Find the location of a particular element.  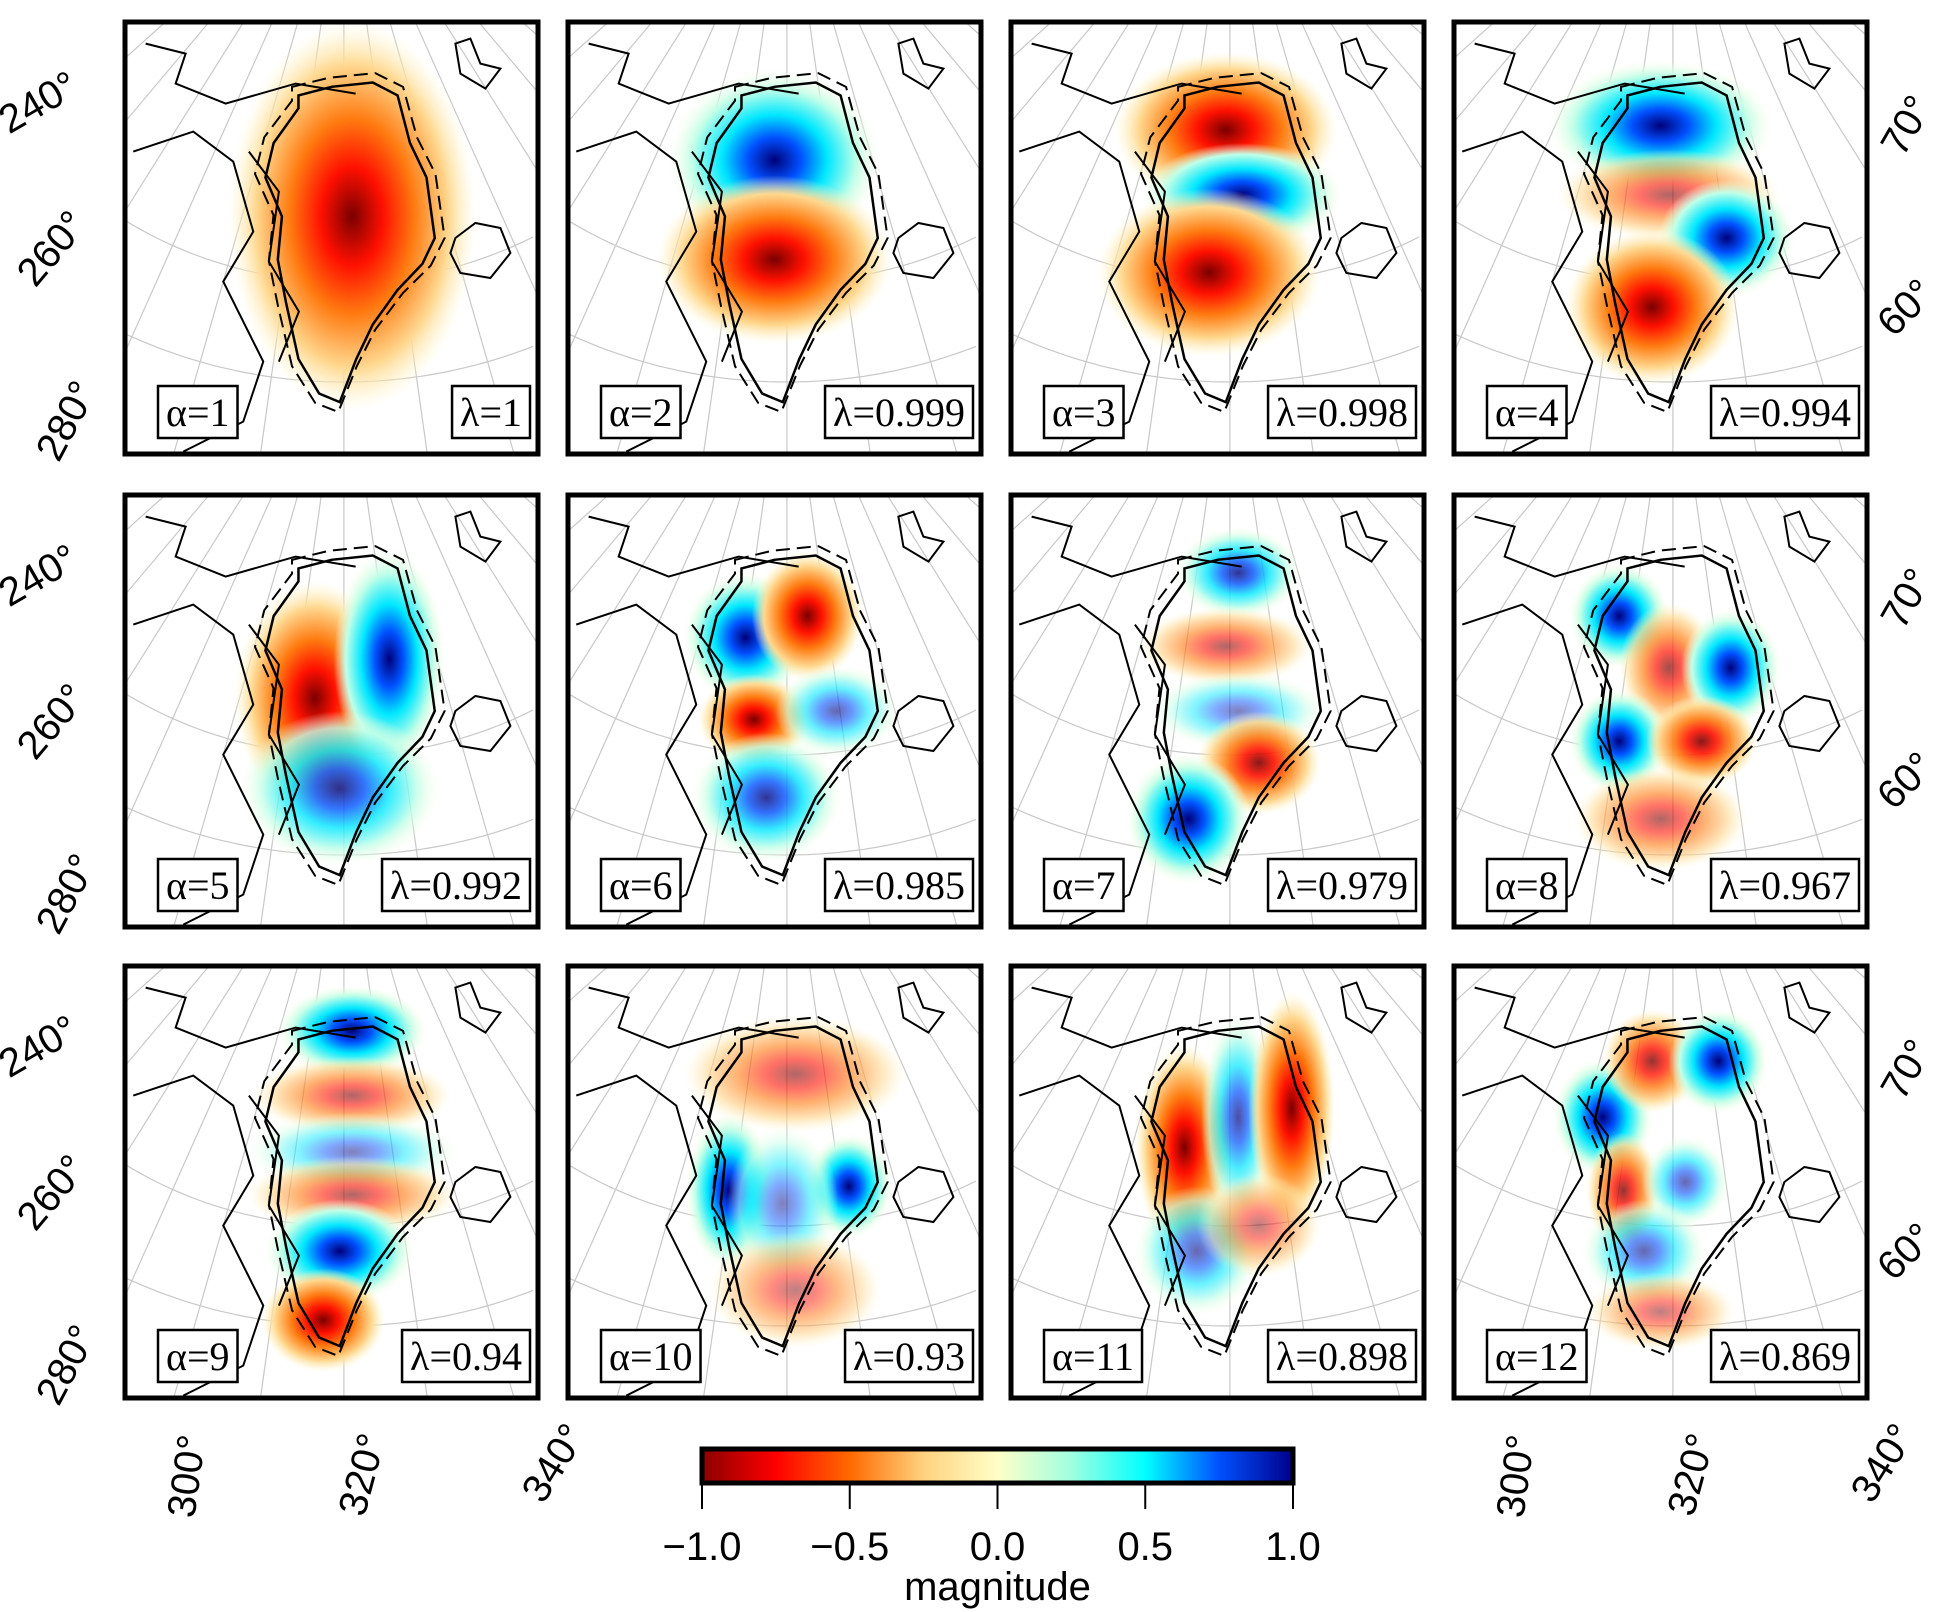

lambda-label: λ=0.979 is located at coordinates (1342, 885).